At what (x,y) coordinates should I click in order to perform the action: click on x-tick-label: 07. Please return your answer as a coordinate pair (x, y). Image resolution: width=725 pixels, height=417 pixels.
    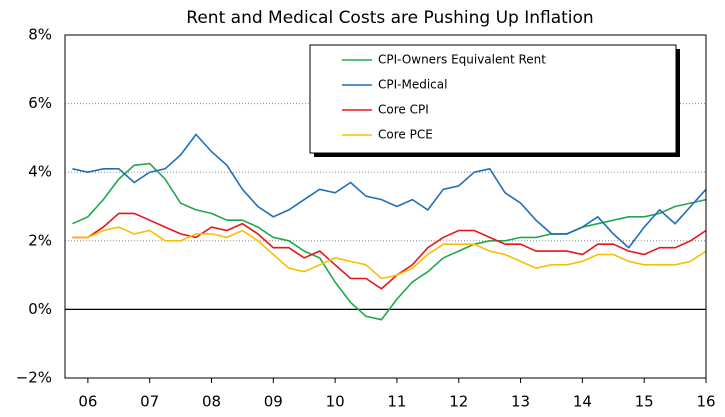
    Looking at the image, I should click on (149, 402).